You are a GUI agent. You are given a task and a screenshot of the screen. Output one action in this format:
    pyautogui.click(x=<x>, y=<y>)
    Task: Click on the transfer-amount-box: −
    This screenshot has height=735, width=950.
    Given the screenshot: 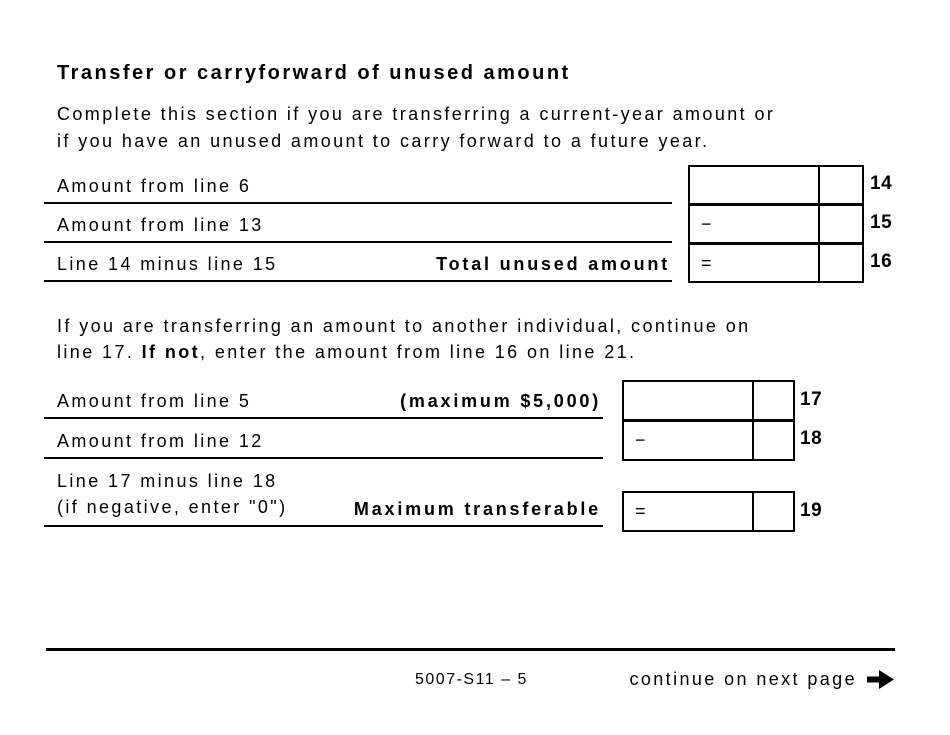 What is the action you would take?
    pyautogui.click(x=708, y=420)
    